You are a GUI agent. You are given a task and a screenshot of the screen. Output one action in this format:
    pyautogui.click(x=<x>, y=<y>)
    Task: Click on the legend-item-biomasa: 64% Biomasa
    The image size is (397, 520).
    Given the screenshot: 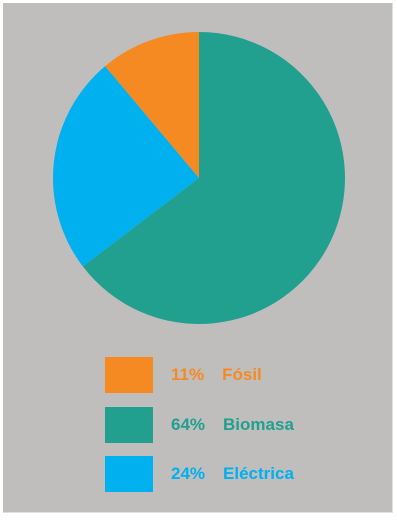 What is the action you would take?
    pyautogui.click(x=199, y=425)
    